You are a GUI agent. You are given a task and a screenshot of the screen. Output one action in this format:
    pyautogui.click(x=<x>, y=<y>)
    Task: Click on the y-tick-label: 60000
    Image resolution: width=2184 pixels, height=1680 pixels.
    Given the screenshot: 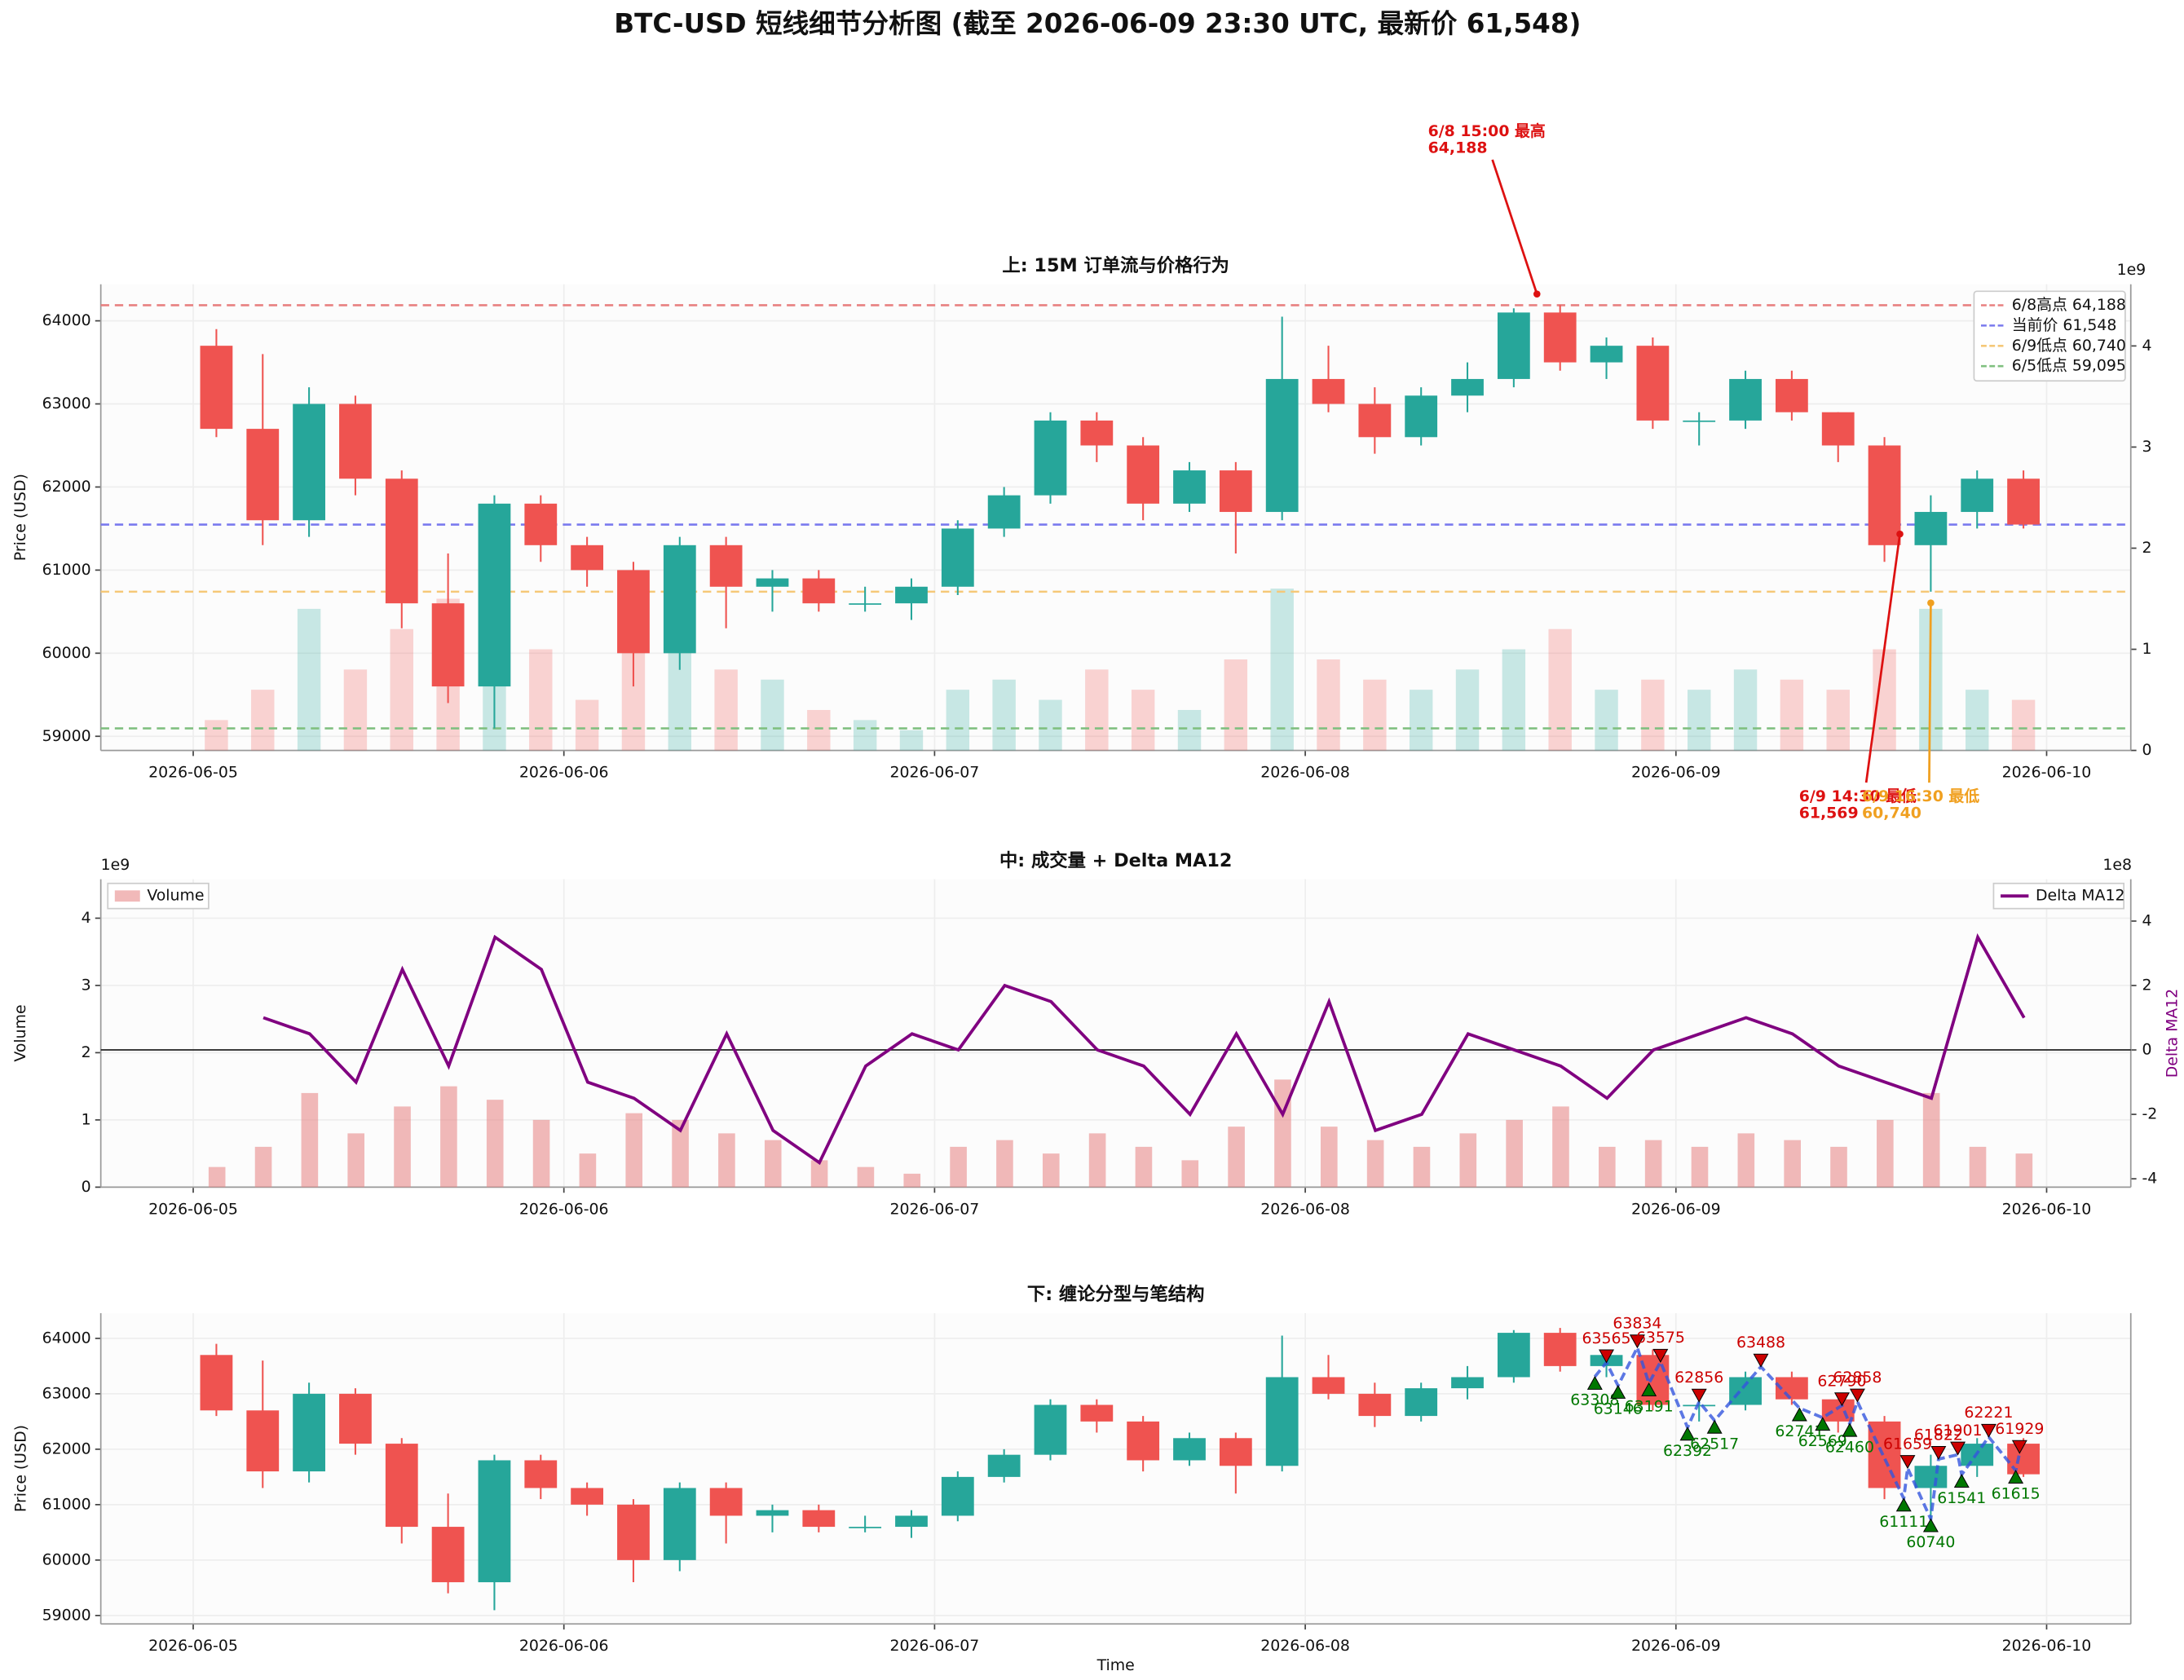 What is the action you would take?
    pyautogui.click(x=66, y=653)
    